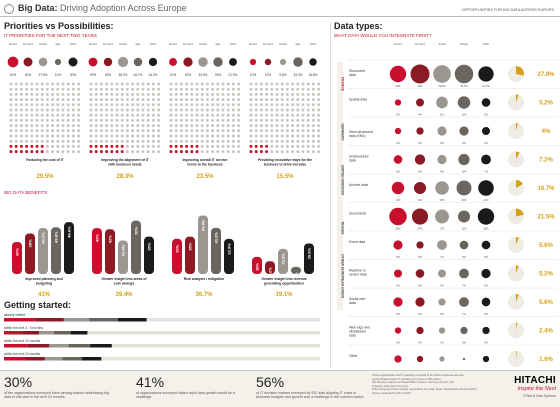  Describe the element at coordinates (420, 86) in the screenshot. I see `data-type-value: 40%` at that location.